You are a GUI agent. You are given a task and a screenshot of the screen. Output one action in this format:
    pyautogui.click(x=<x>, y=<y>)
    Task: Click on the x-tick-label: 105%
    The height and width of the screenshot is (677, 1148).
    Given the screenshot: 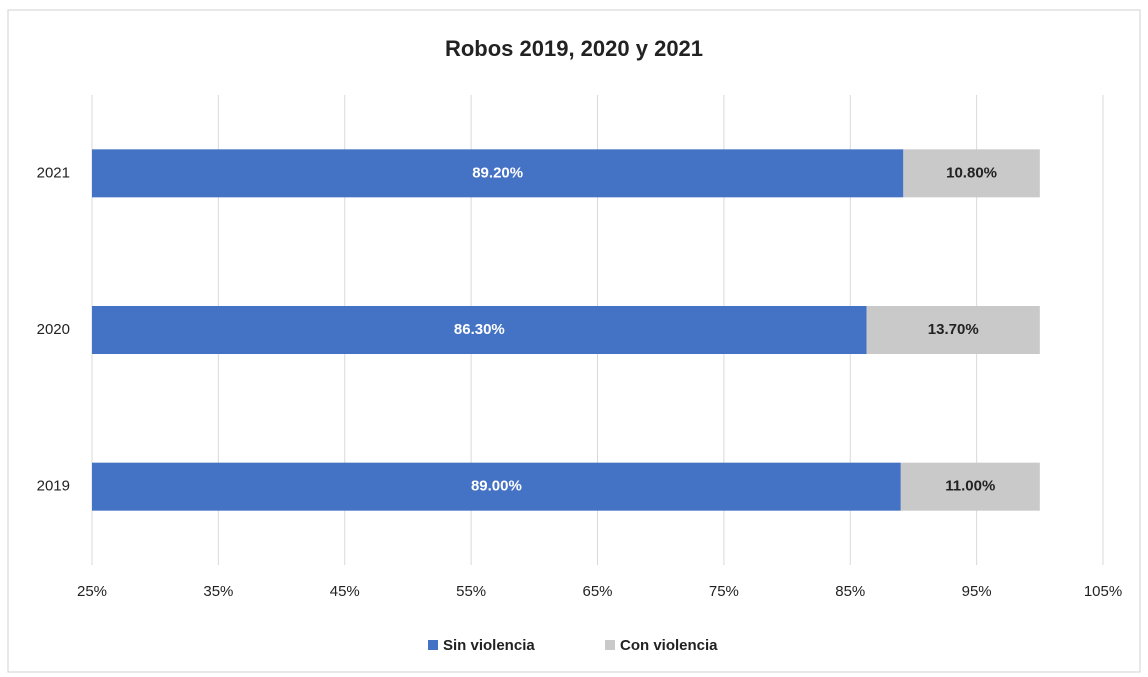 What is the action you would take?
    pyautogui.click(x=1103, y=591)
    